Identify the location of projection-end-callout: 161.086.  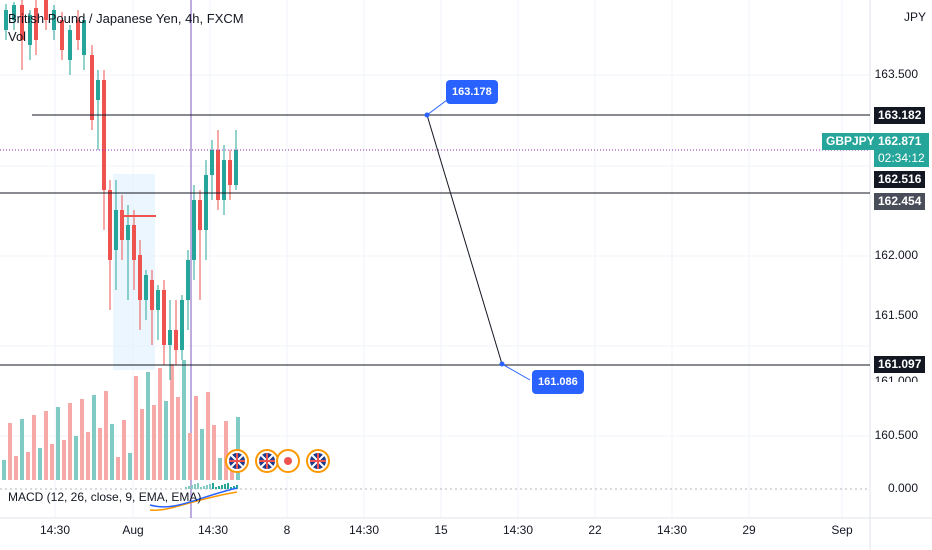
(558, 382).